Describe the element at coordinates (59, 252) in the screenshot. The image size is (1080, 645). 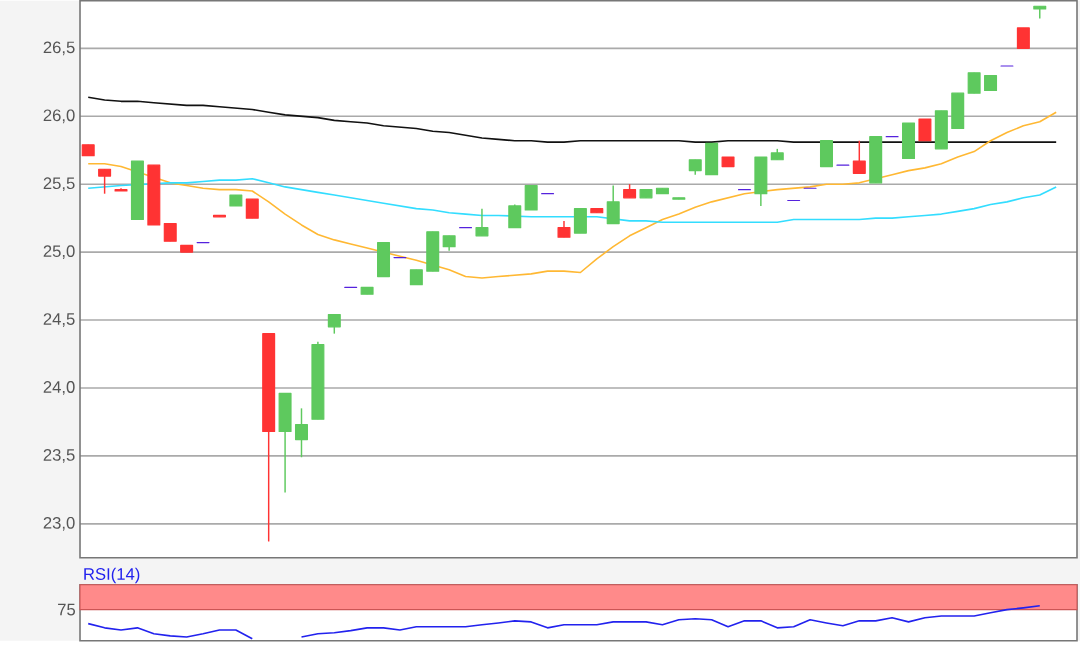
I see `y-tick-label: 25,0` at that location.